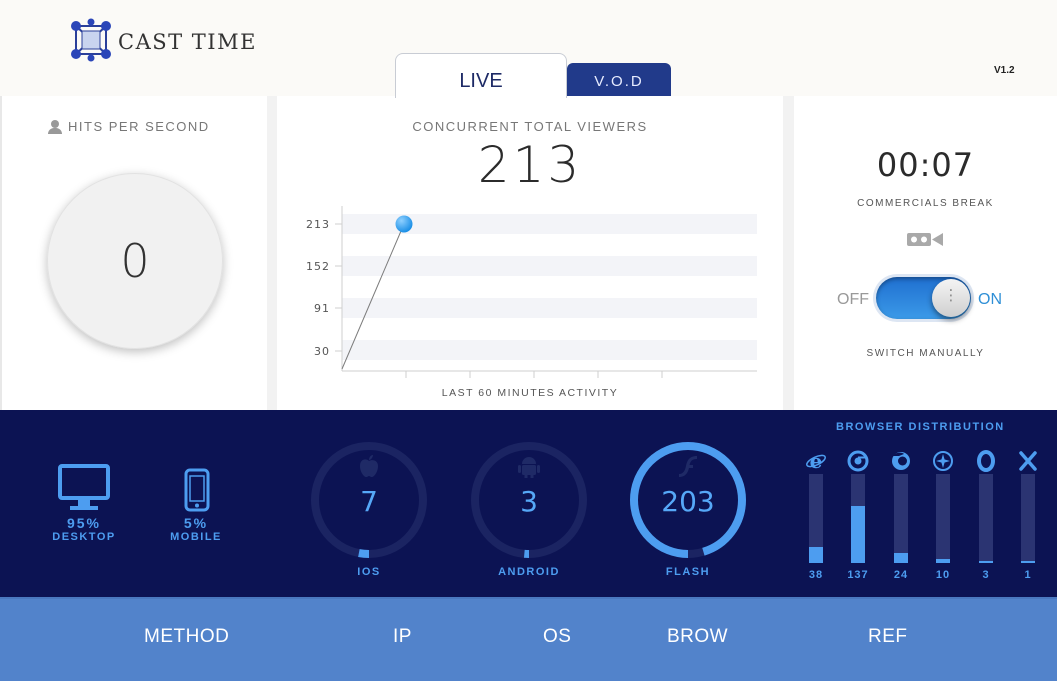 Image resolution: width=1057 pixels, height=681 pixels. I want to click on logo-icon, so click(91, 40).